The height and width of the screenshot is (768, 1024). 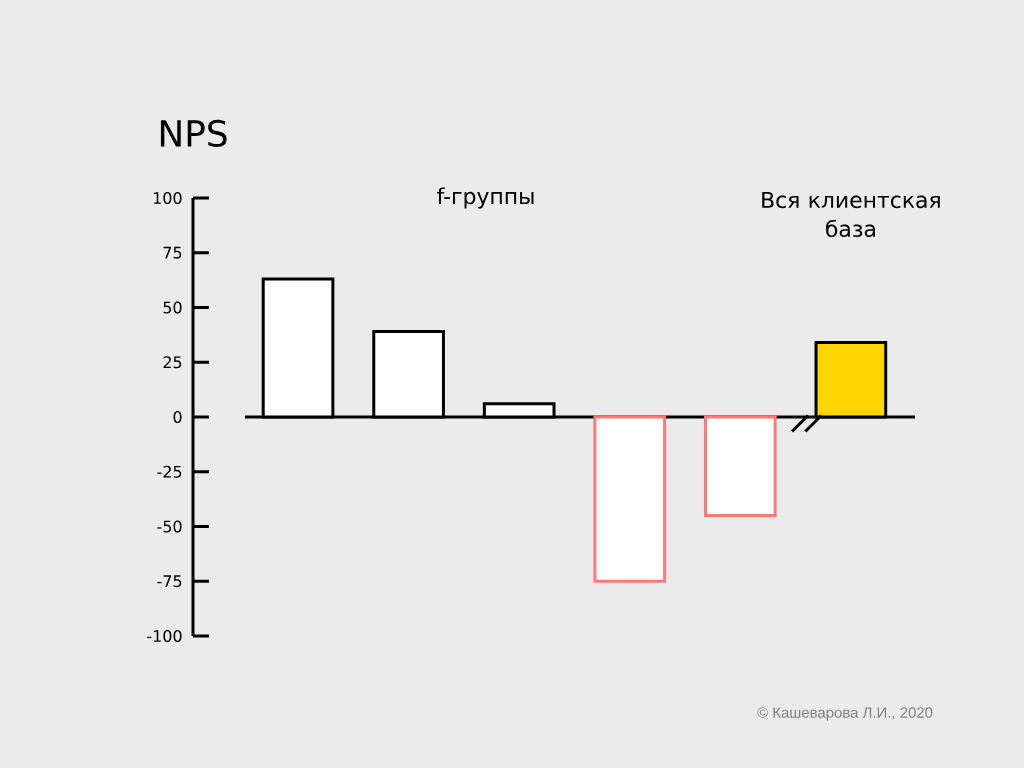 What do you see at coordinates (172, 362) in the screenshot?
I see `y-tick-label: 25` at bounding box center [172, 362].